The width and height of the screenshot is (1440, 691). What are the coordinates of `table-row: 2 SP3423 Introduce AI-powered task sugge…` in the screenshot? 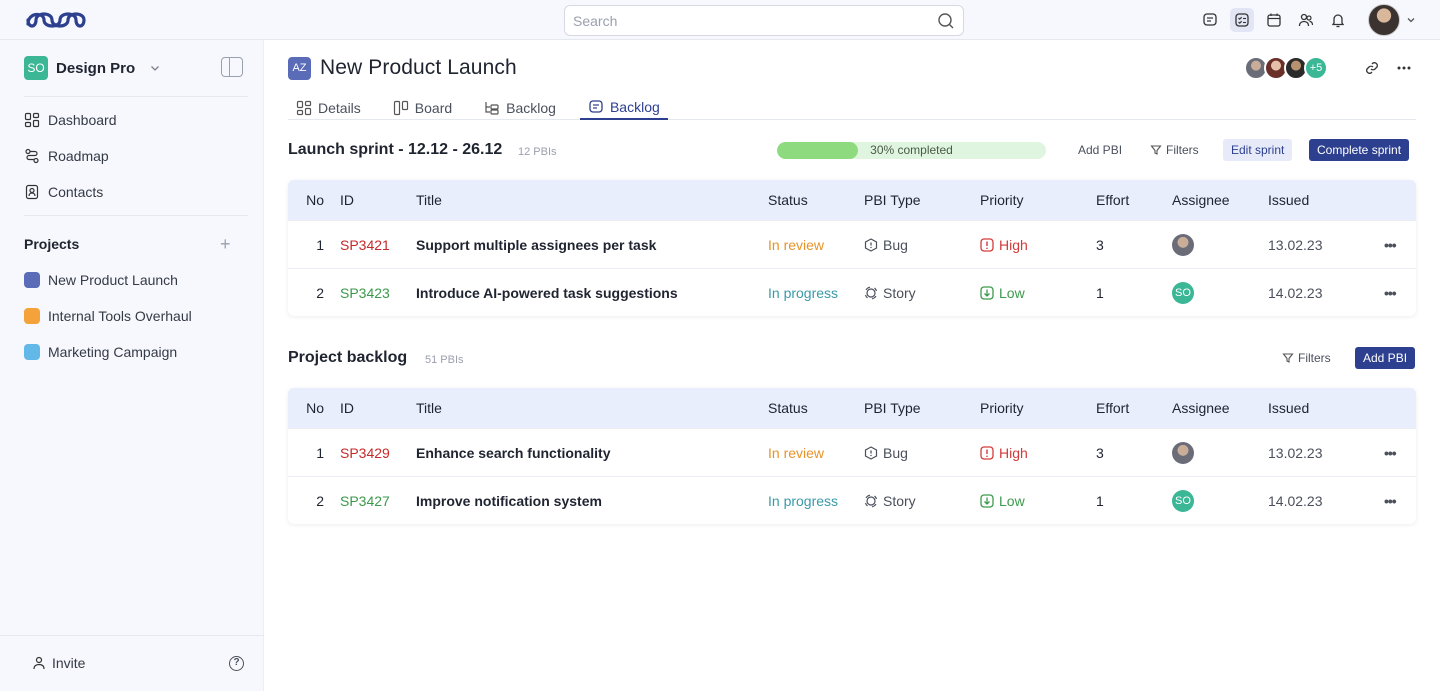 It's located at (852, 292).